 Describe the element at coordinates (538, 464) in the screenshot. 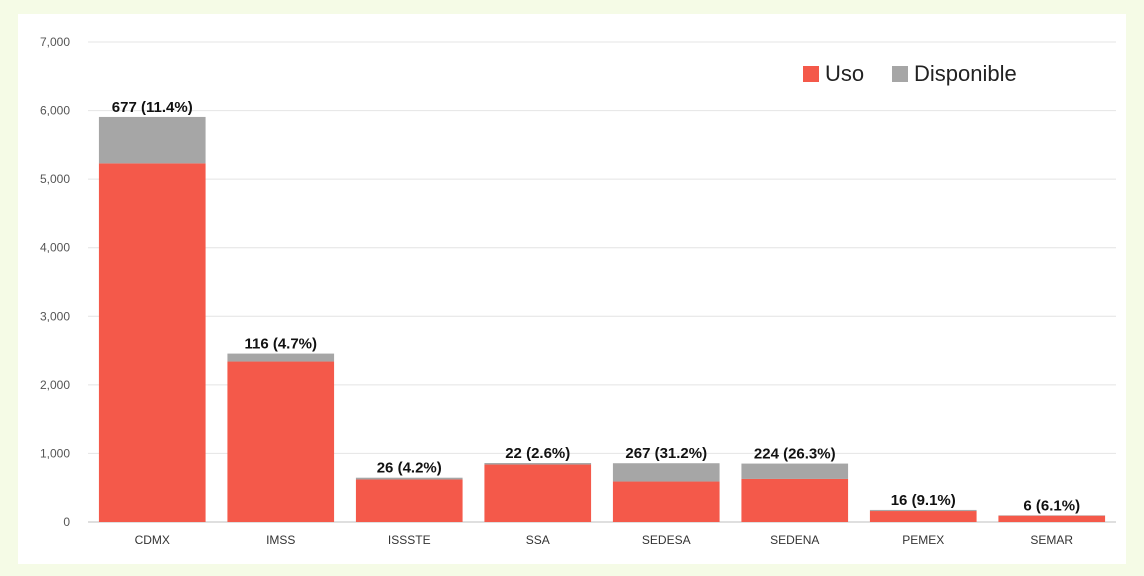

I see `bar-disponible-ssa` at that location.